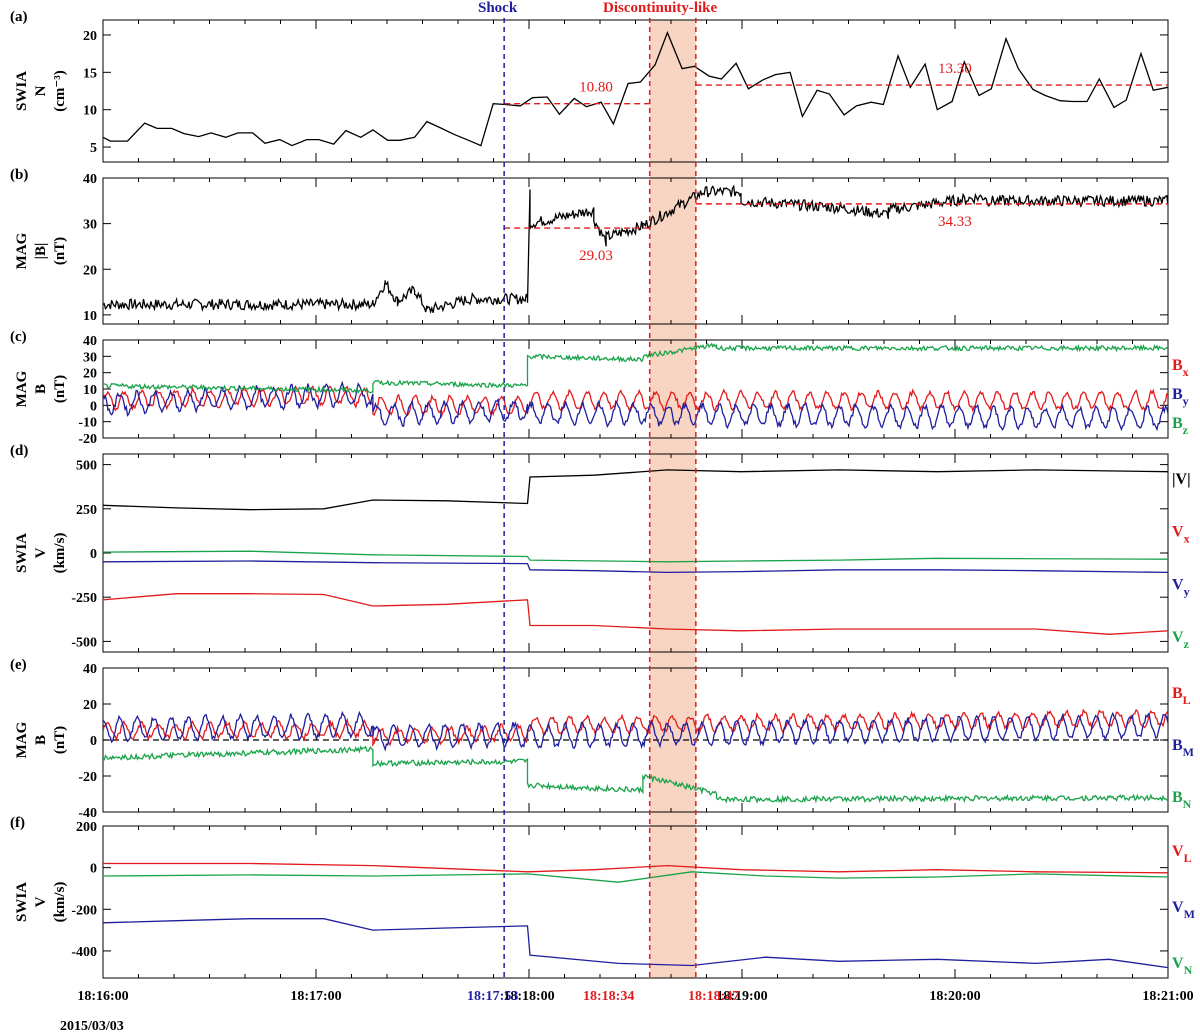  I want to click on series-line-bl, so click(635, 728).